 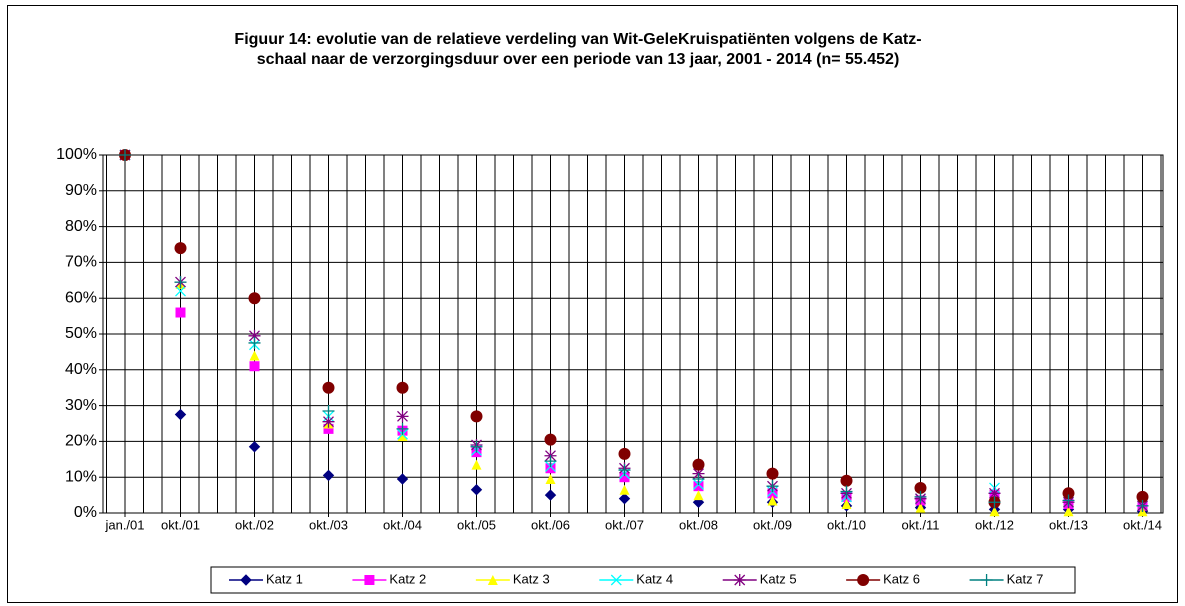 What do you see at coordinates (284, 578) in the screenshot?
I see `legend-label: Katz 1` at bounding box center [284, 578].